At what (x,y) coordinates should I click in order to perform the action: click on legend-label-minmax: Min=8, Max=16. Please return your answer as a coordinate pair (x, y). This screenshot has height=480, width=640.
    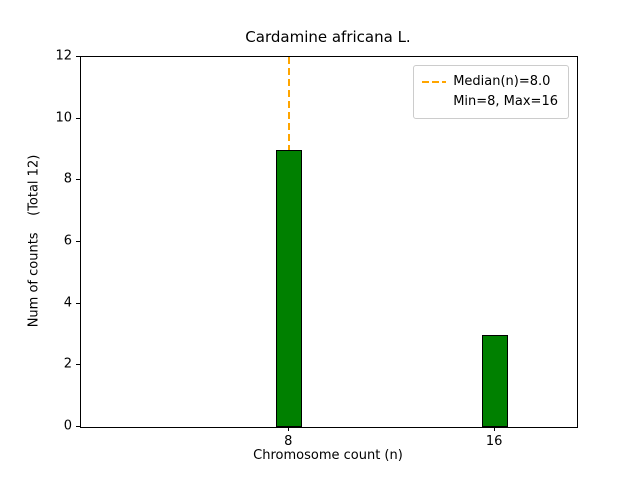
    Looking at the image, I should click on (505, 101).